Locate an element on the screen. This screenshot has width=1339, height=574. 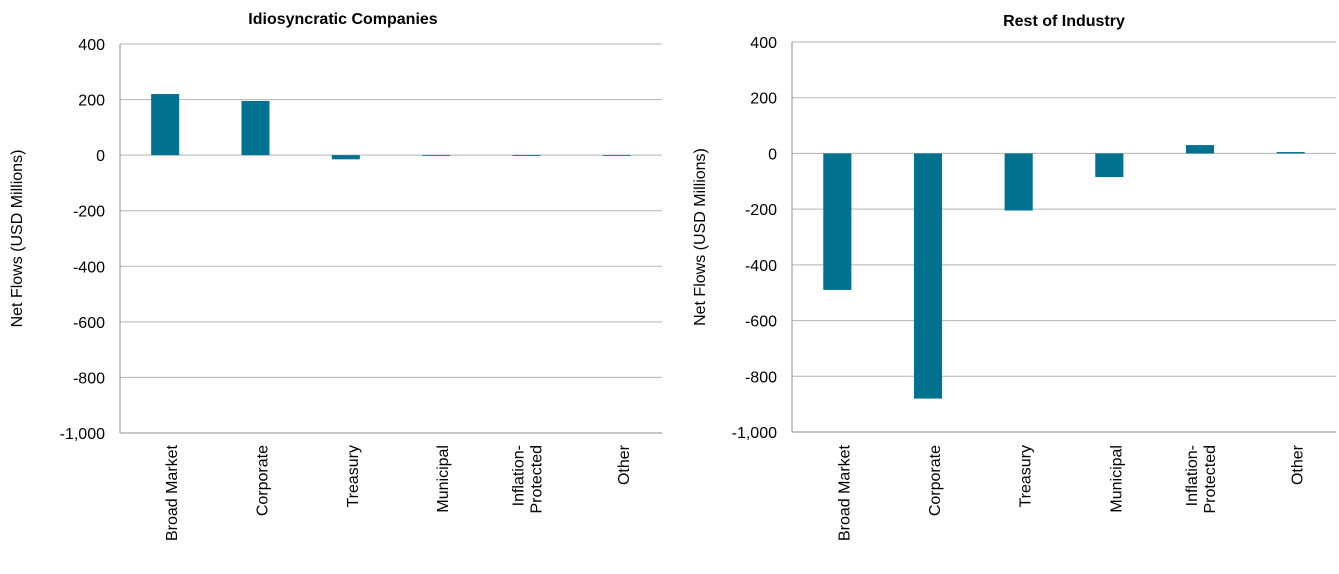
chart-title: Idiosyncratic Companies is located at coordinates (342, 19).